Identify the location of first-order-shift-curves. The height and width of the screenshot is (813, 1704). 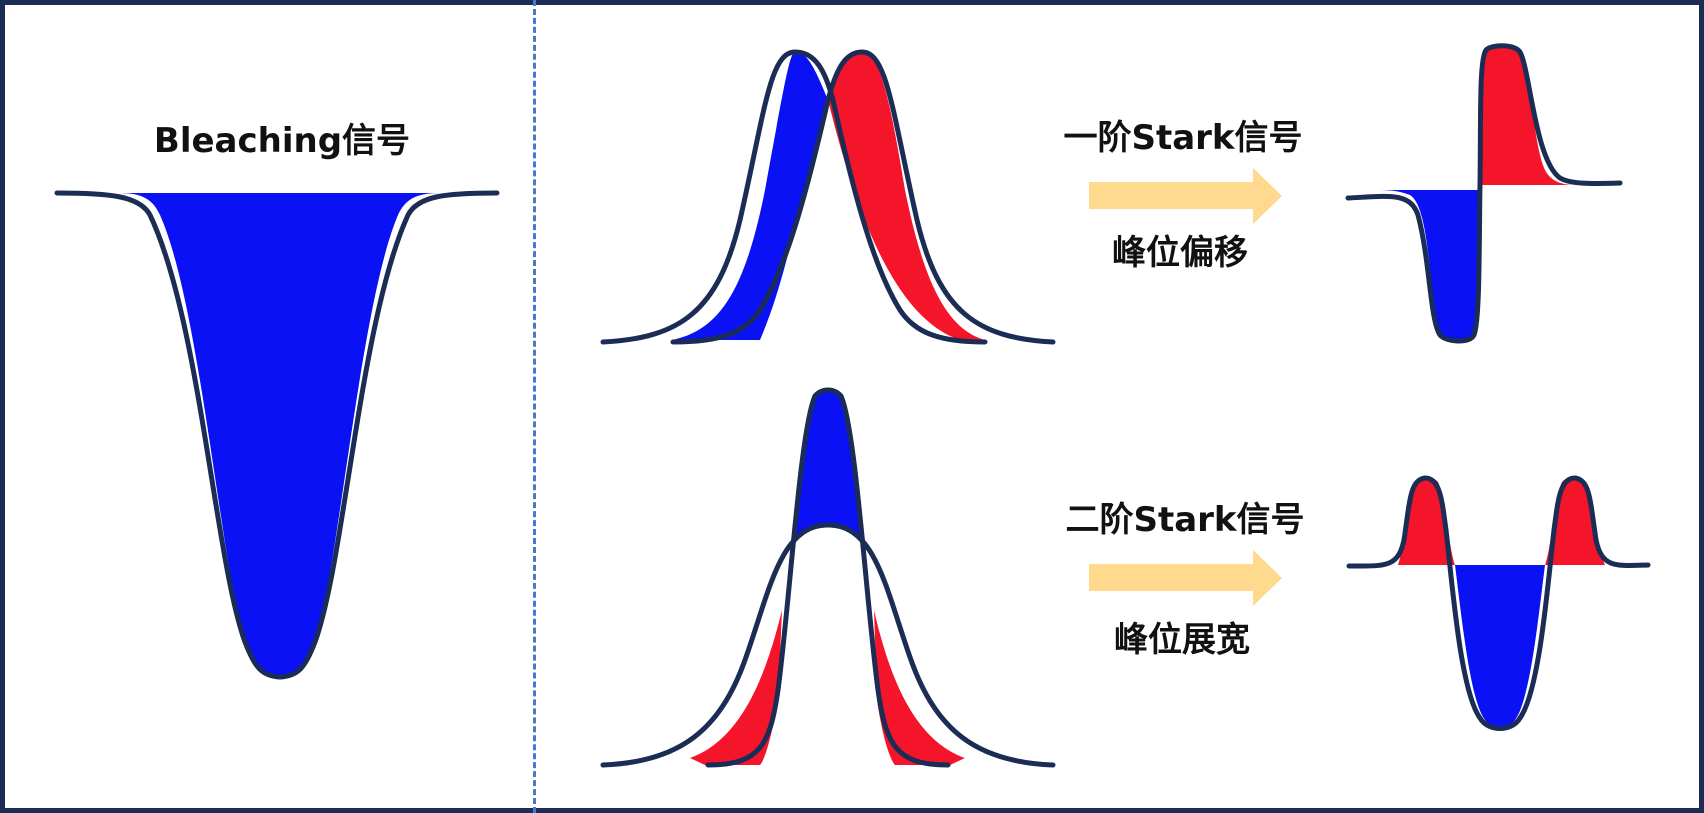
(828, 197).